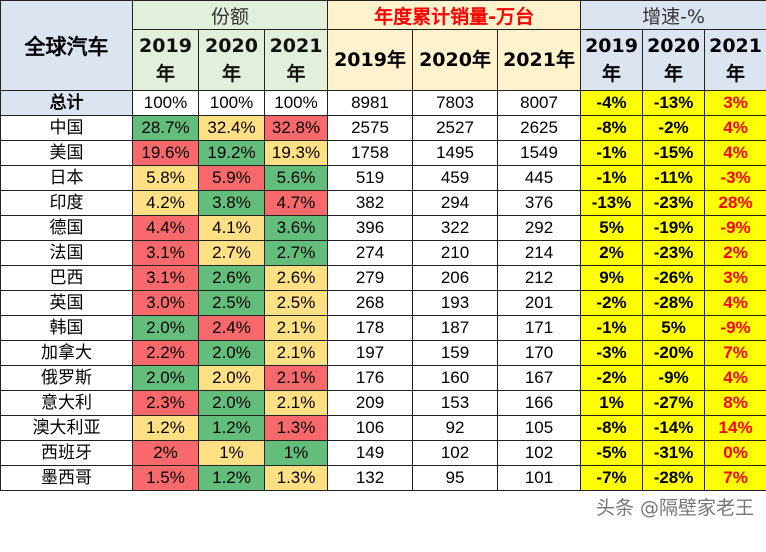 The width and height of the screenshot is (766, 552). I want to click on share-cell: 28.7%, so click(165, 128).